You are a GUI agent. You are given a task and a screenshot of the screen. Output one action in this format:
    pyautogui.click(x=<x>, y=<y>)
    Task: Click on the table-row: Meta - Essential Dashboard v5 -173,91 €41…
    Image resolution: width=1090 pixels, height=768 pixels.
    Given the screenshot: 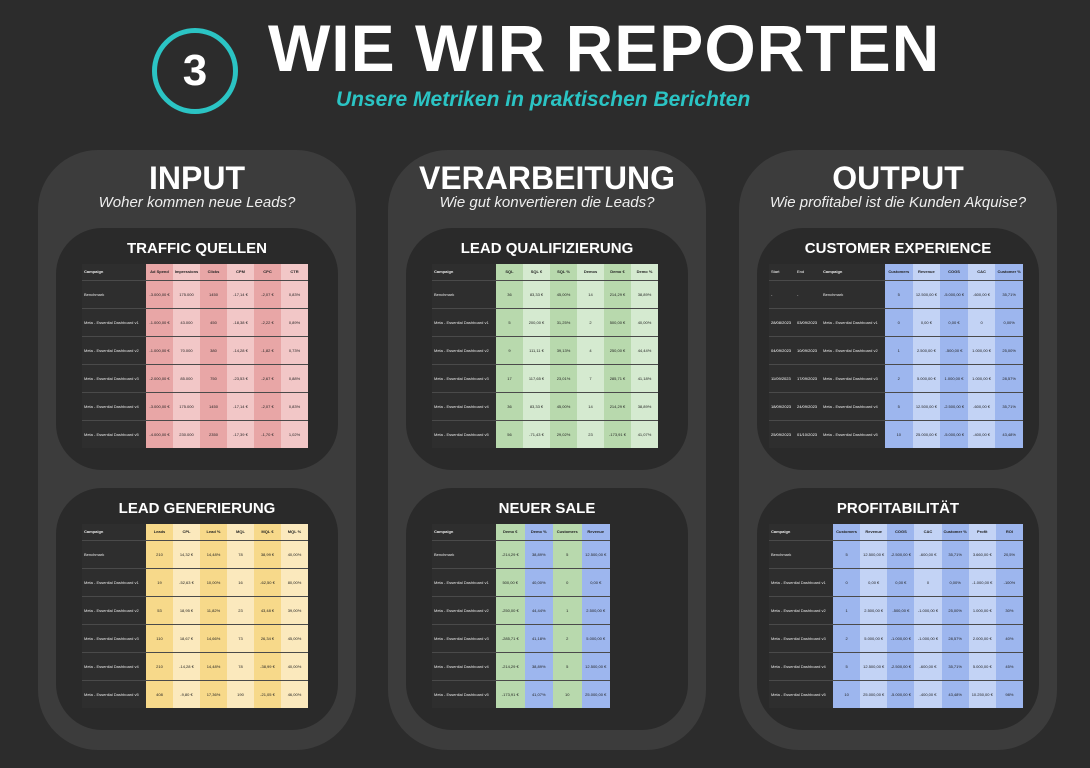 What is the action you would take?
    pyautogui.click(x=521, y=694)
    